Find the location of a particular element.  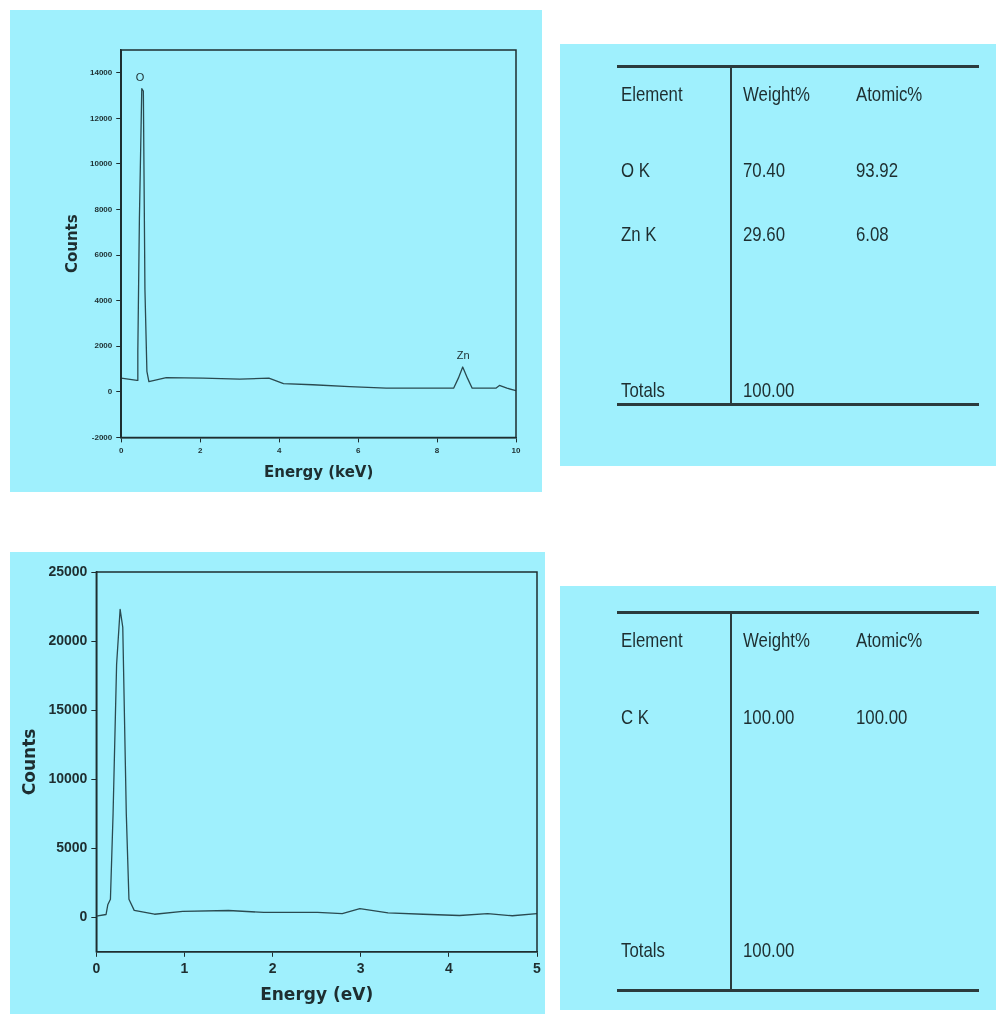

y-tick-label: 25000 is located at coordinates (68, 570).